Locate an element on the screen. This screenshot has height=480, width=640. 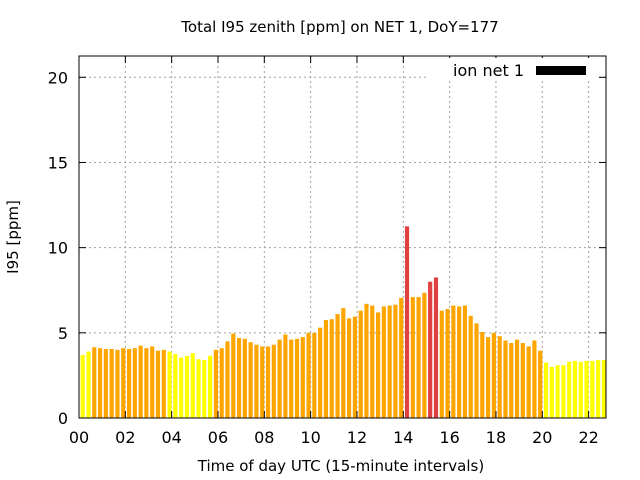
x-tick-label: 18 is located at coordinates (496, 437).